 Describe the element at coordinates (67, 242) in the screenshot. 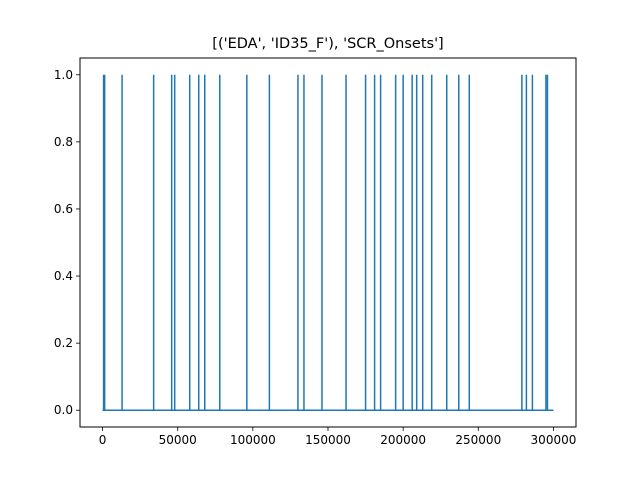

I see `y-axis: 0.0 0.2 0.4 0.6 0.8 1.0` at that location.